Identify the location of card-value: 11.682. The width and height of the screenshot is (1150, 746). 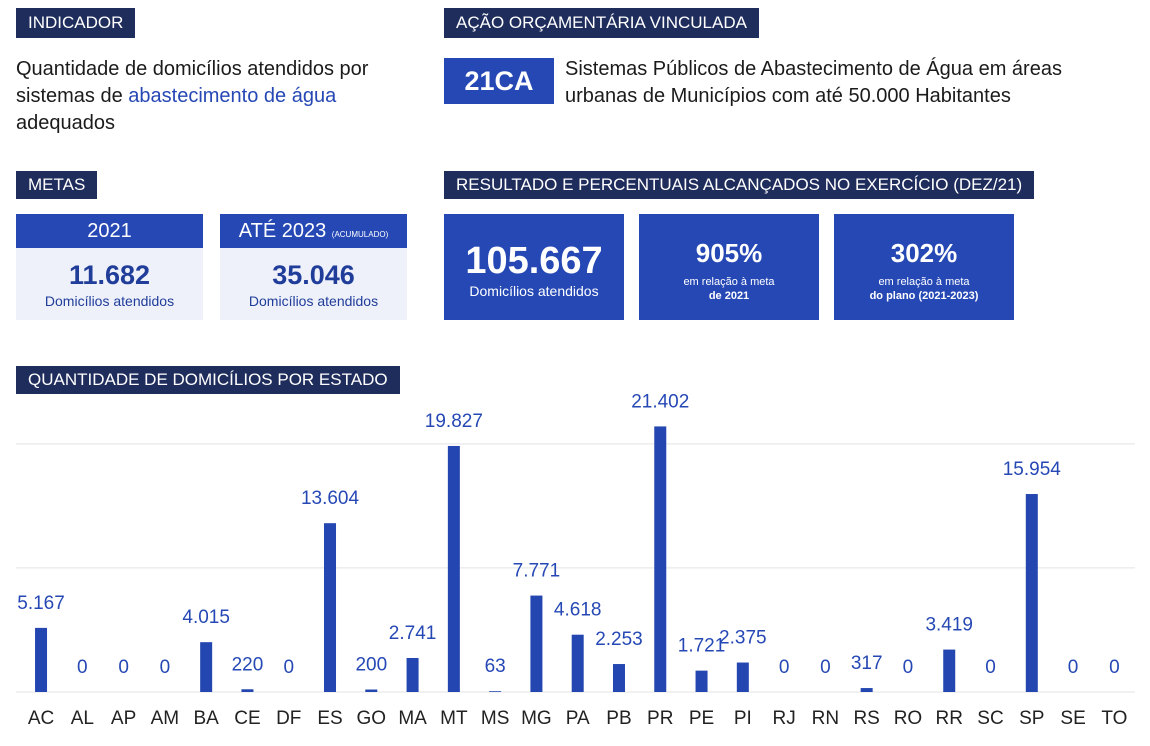
(109, 275).